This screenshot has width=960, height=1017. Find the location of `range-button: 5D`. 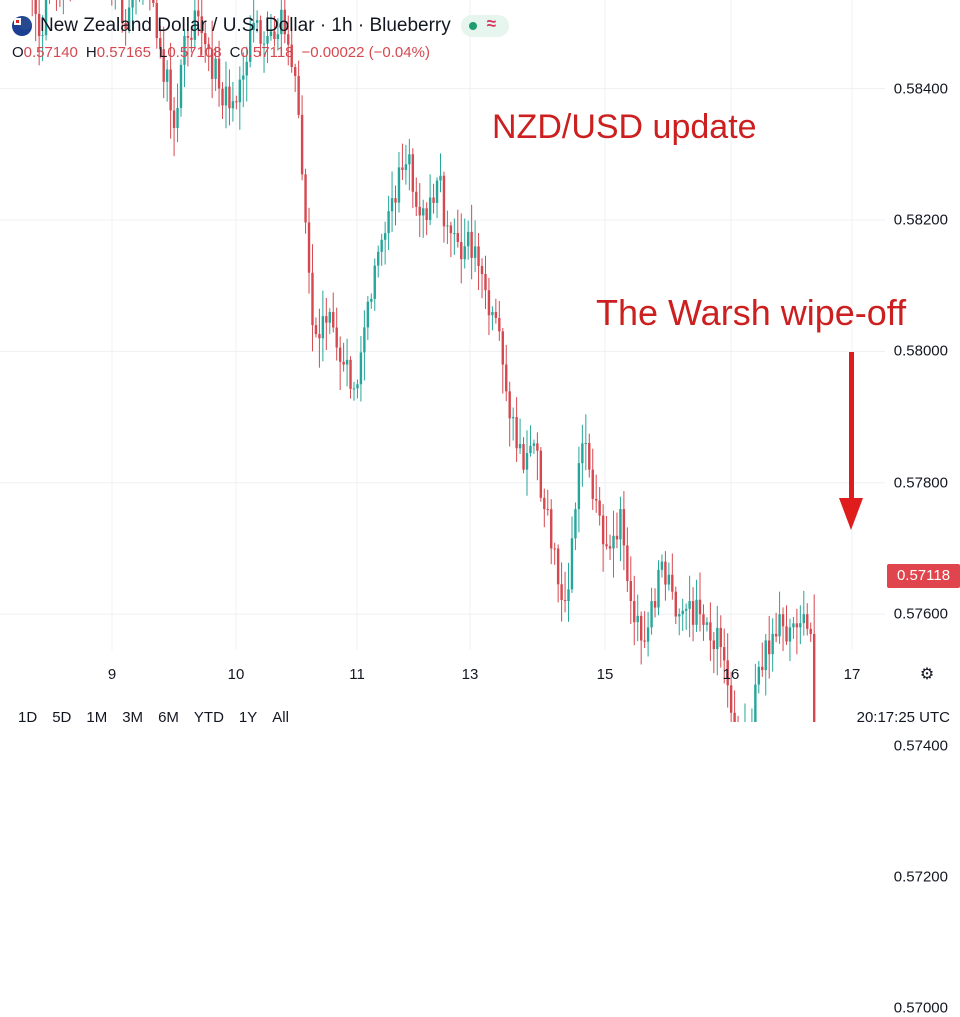

range-button: 5D is located at coordinates (61, 715).